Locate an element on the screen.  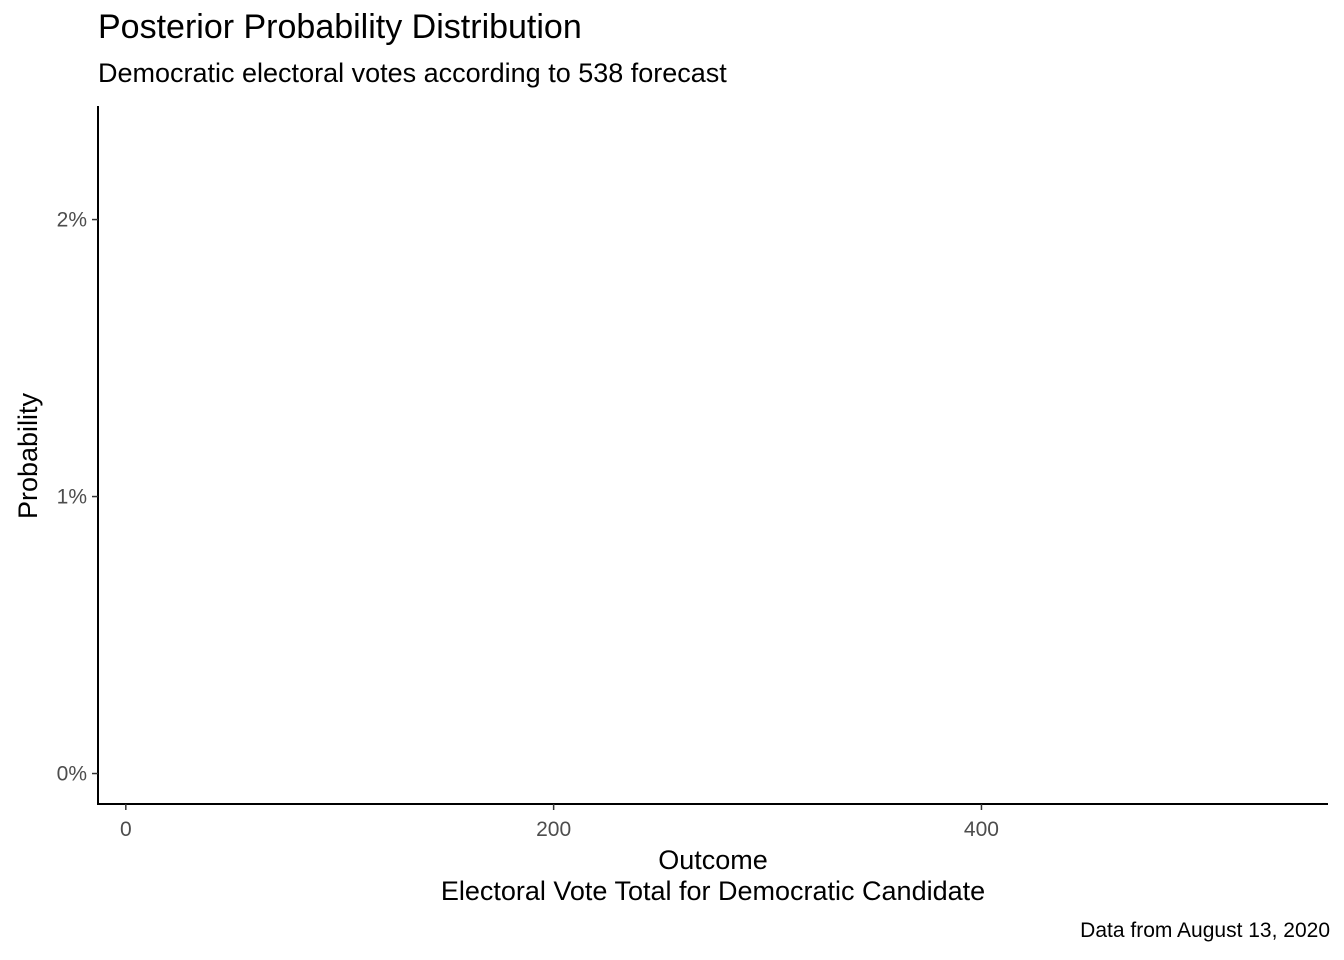
y-ticks: 0% 1% 2% is located at coordinates (77, 497).